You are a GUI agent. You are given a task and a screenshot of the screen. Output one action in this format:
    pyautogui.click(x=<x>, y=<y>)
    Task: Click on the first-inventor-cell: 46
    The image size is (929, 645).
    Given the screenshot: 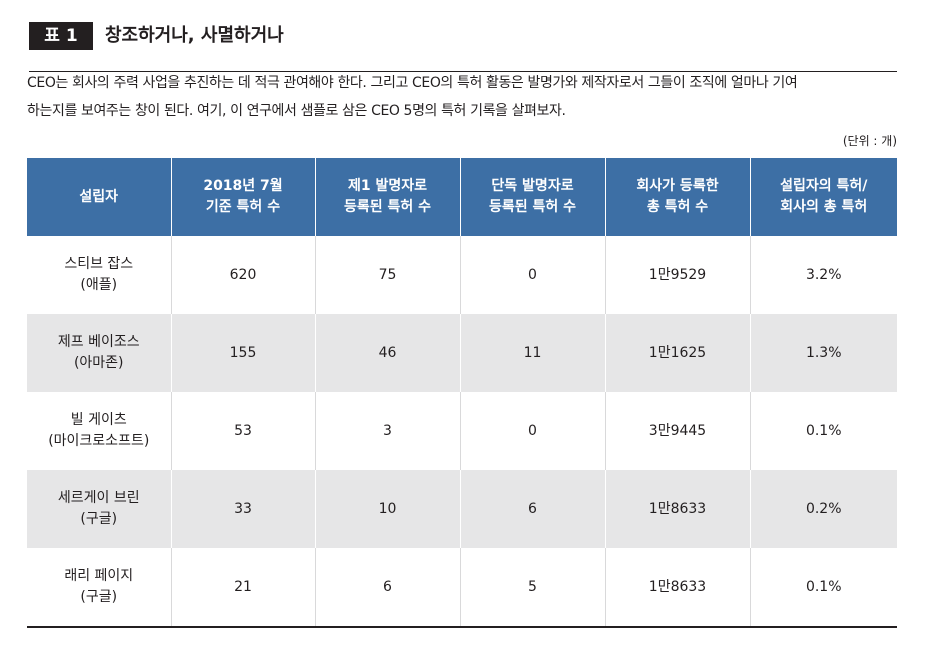 What is the action you would take?
    pyautogui.click(x=387, y=353)
    